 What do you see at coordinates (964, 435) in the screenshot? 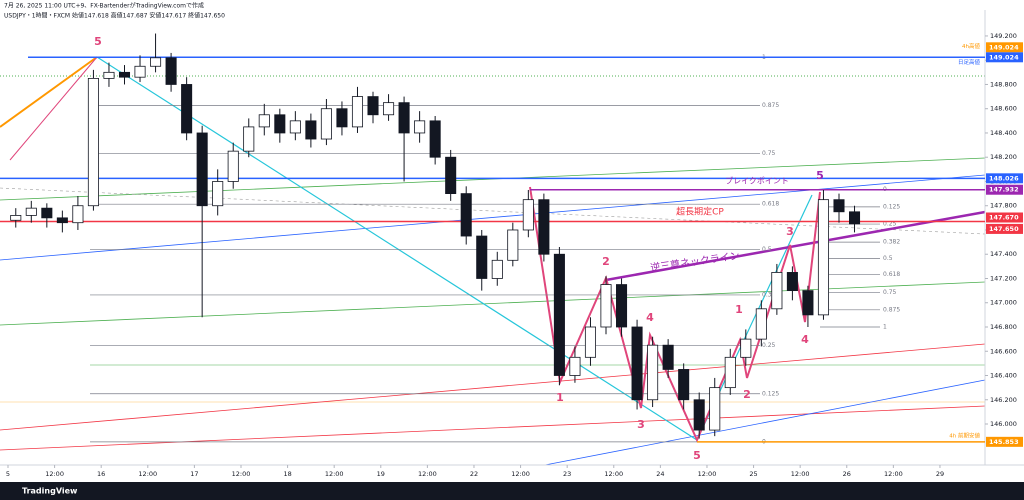
I see `level-note: 4h 前期安値` at bounding box center [964, 435].